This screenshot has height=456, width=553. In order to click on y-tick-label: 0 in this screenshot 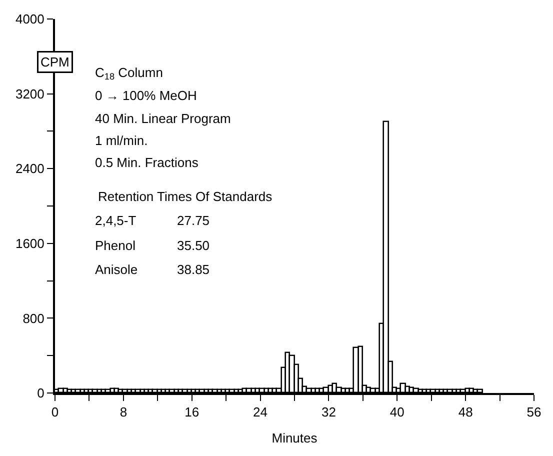, I will do `click(40, 393)`.